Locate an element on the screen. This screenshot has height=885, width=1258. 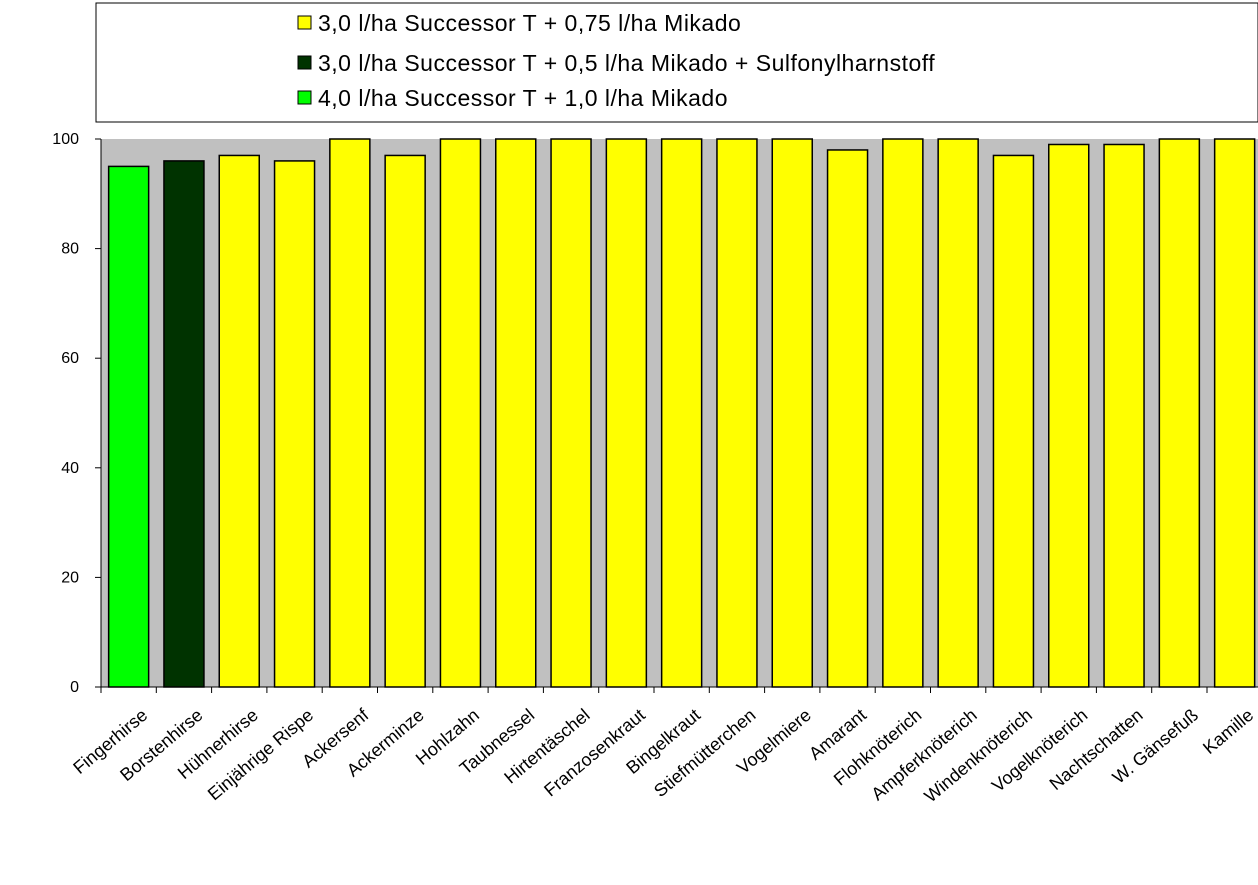
x-tick-label-18: Nachtschatten is located at coordinates (1096, 749).